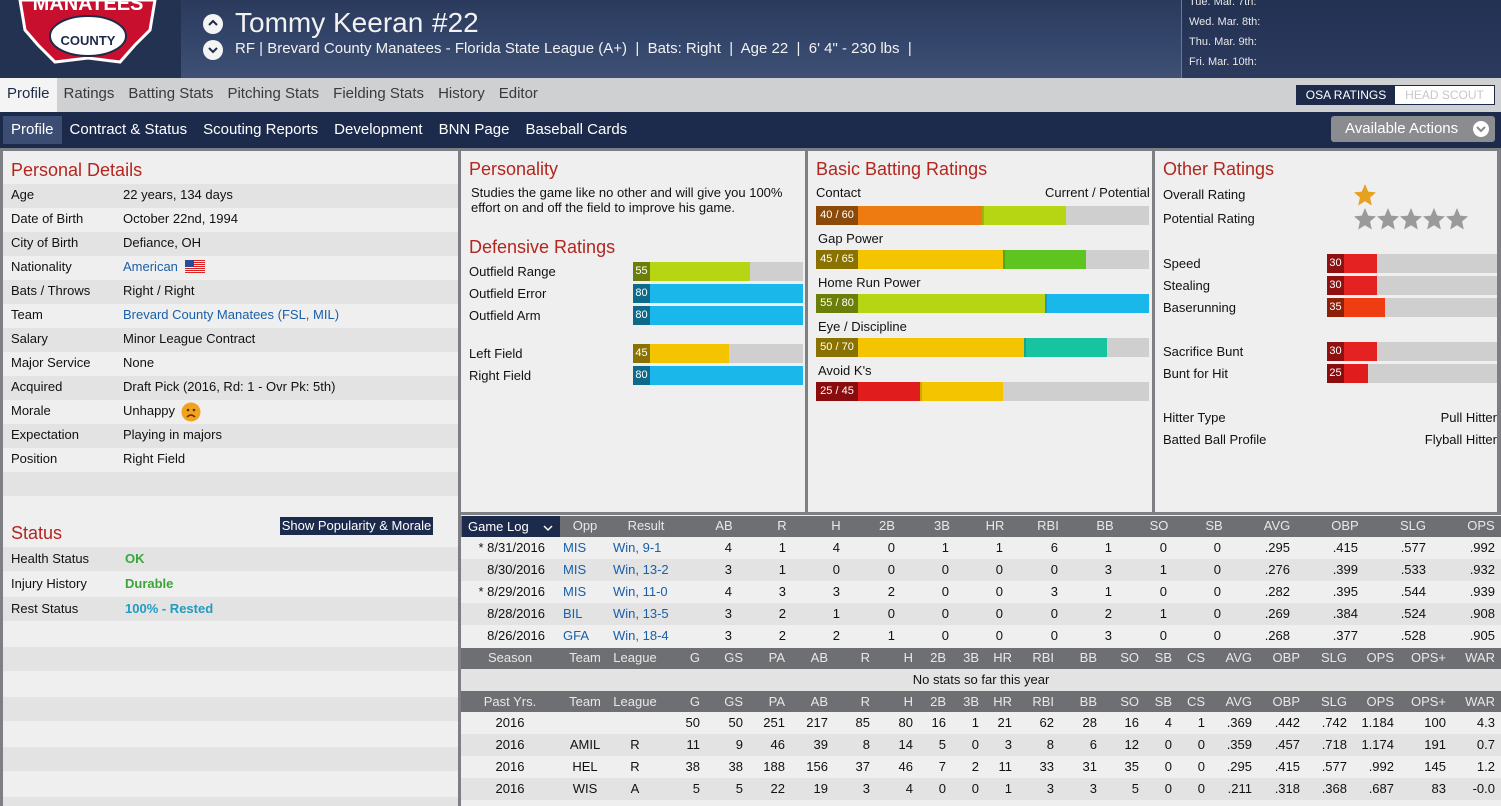 Image resolution: width=1501 pixels, height=806 pixels. Describe the element at coordinates (576, 635) in the screenshot. I see `table-cell: GFA` at that location.